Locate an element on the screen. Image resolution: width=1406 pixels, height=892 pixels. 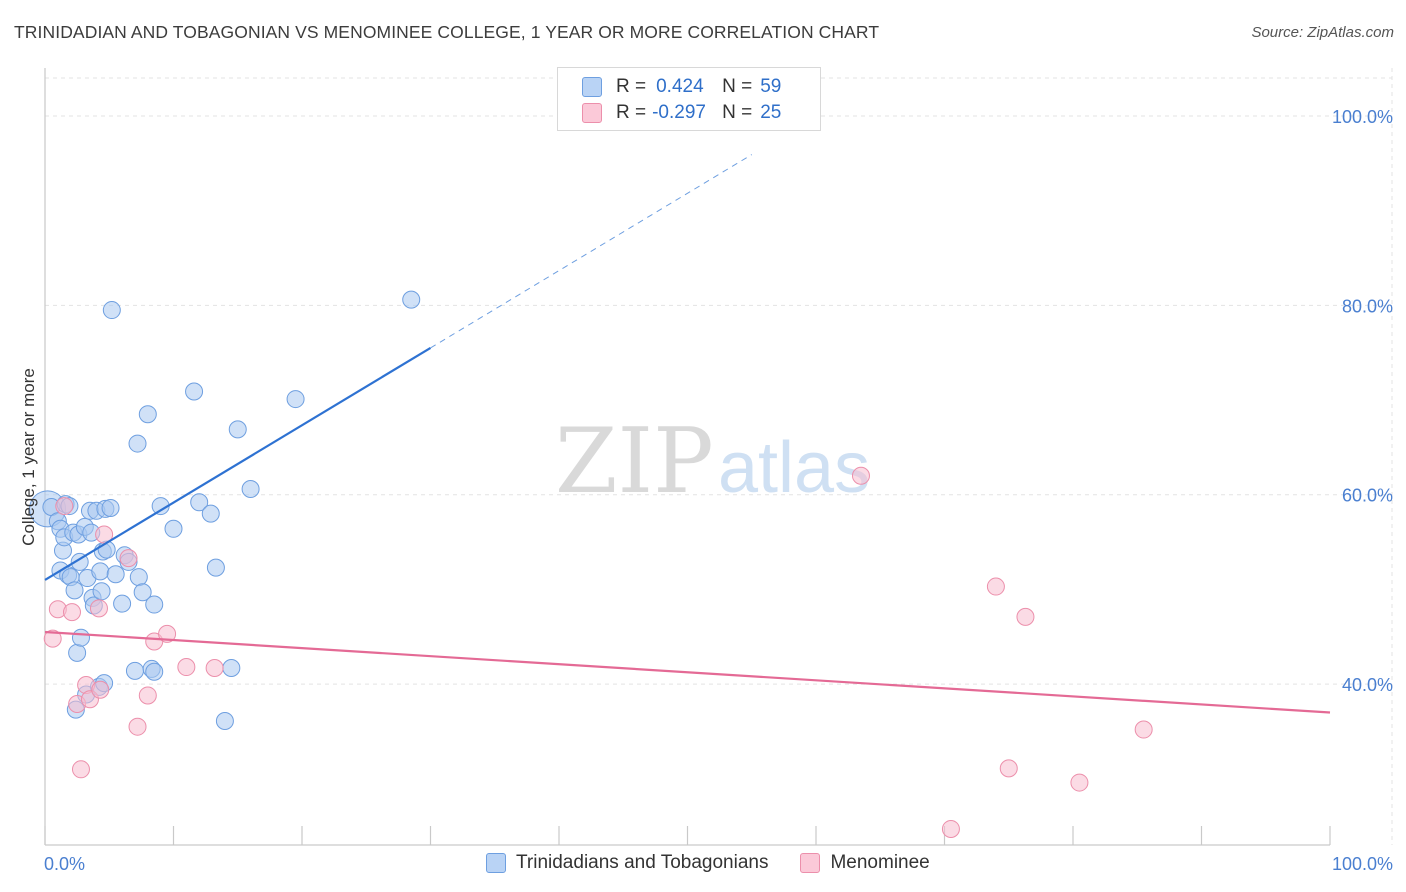
watermark-atlas: atlas is located at coordinates (794, 468).